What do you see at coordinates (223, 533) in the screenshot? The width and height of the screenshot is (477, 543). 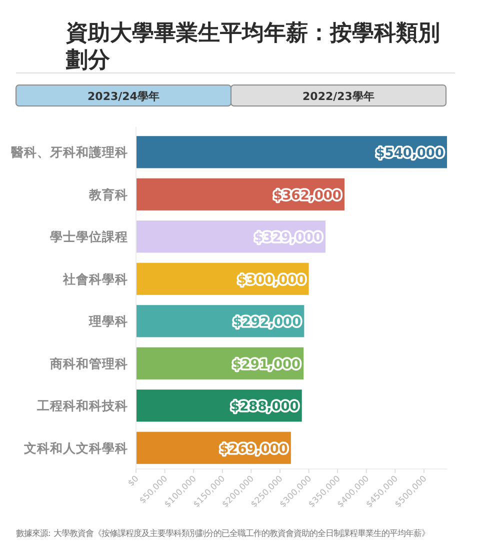 I see `text: 數據來源: 大學教資會《按修課程度及主要學科類別劃分的已全職工作的教資會資助的全日制課程畢業生的平均年薪》` at bounding box center [223, 533].